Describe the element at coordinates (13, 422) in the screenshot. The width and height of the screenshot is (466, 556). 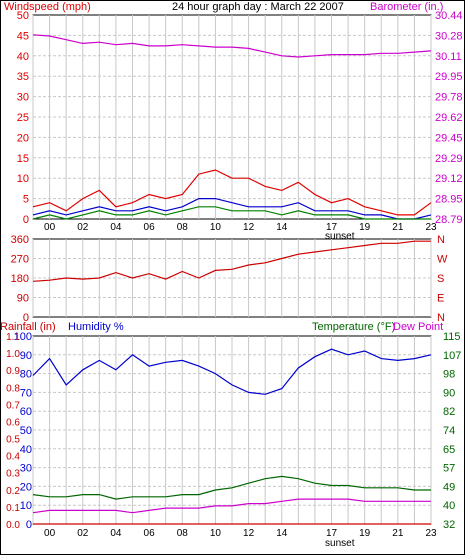
I see `rainfall-tick-label: 0.6` at that location.